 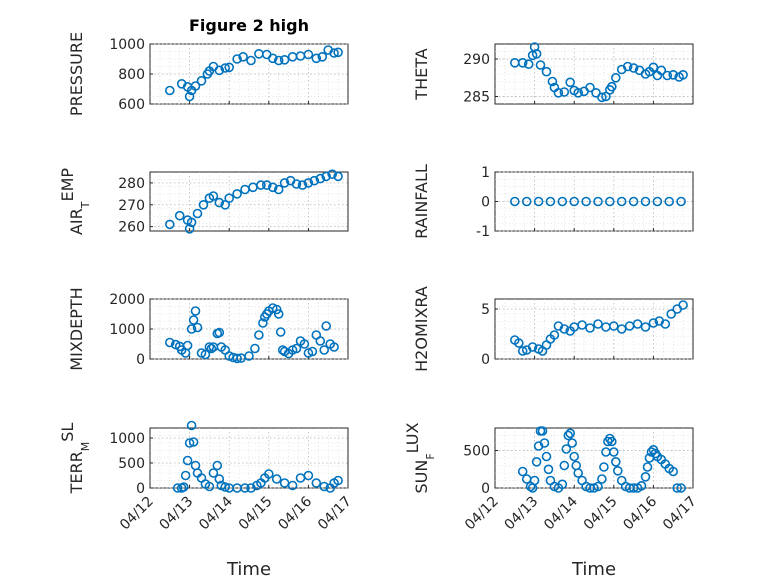 What do you see at coordinates (420, 457) in the screenshot?
I see `y-axis-label: SUNFLUX` at bounding box center [420, 457].